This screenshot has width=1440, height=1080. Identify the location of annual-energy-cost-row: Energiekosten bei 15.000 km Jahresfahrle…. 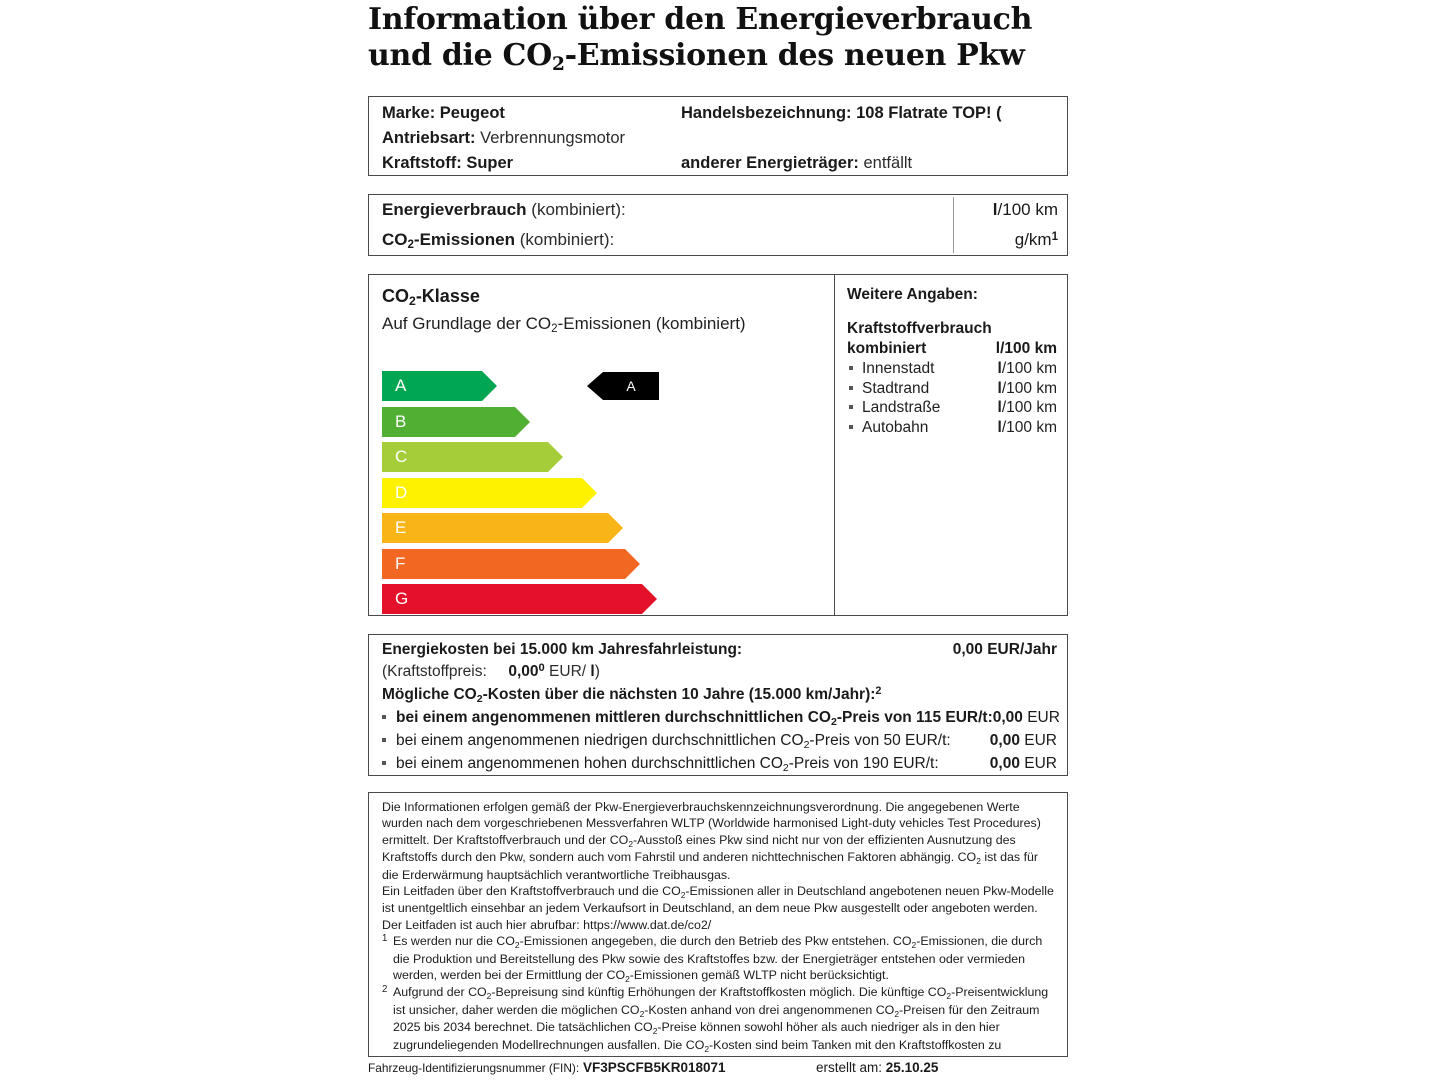
(718, 650).